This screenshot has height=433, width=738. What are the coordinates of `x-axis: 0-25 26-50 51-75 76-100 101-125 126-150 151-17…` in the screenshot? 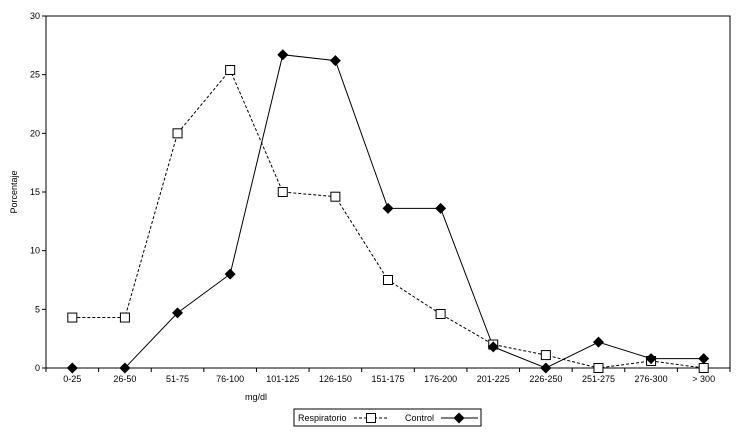 It's located at (388, 376).